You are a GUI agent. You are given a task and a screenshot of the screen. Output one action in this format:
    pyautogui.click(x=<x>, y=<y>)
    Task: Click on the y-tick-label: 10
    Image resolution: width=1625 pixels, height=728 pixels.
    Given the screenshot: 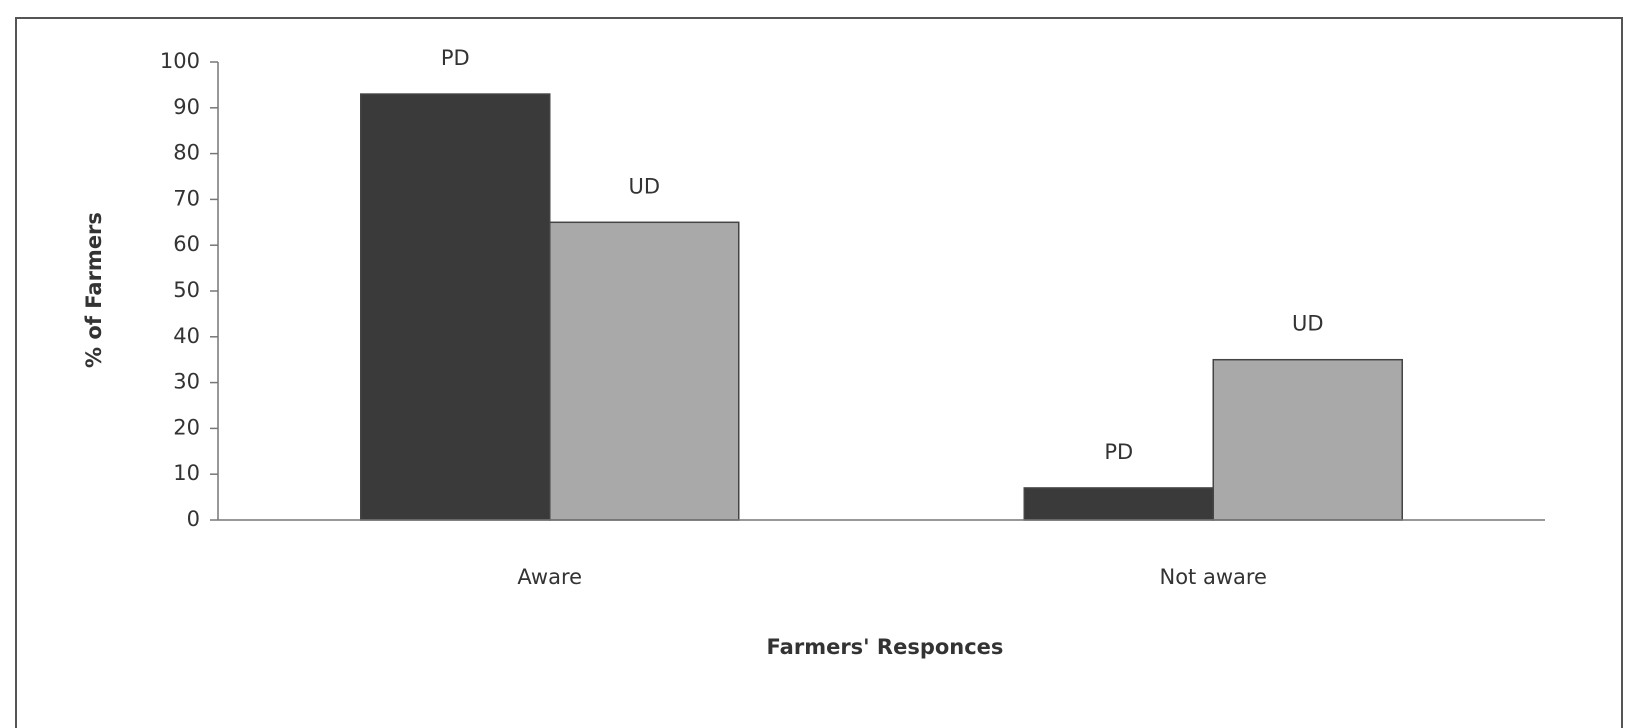 What is the action you would take?
    pyautogui.click(x=186, y=473)
    